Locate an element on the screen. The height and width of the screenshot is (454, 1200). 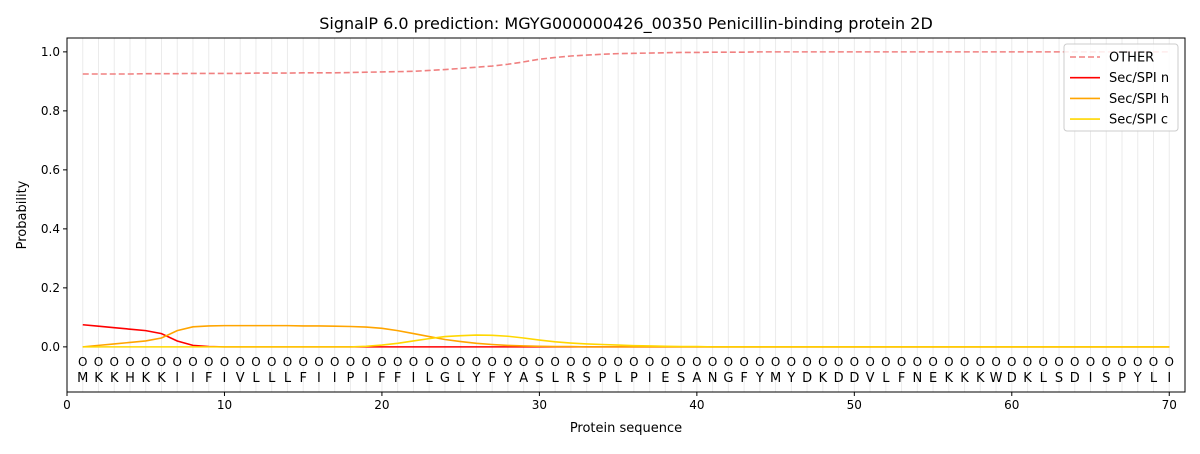
y-tick-label: 0.0 is located at coordinates (50, 347).